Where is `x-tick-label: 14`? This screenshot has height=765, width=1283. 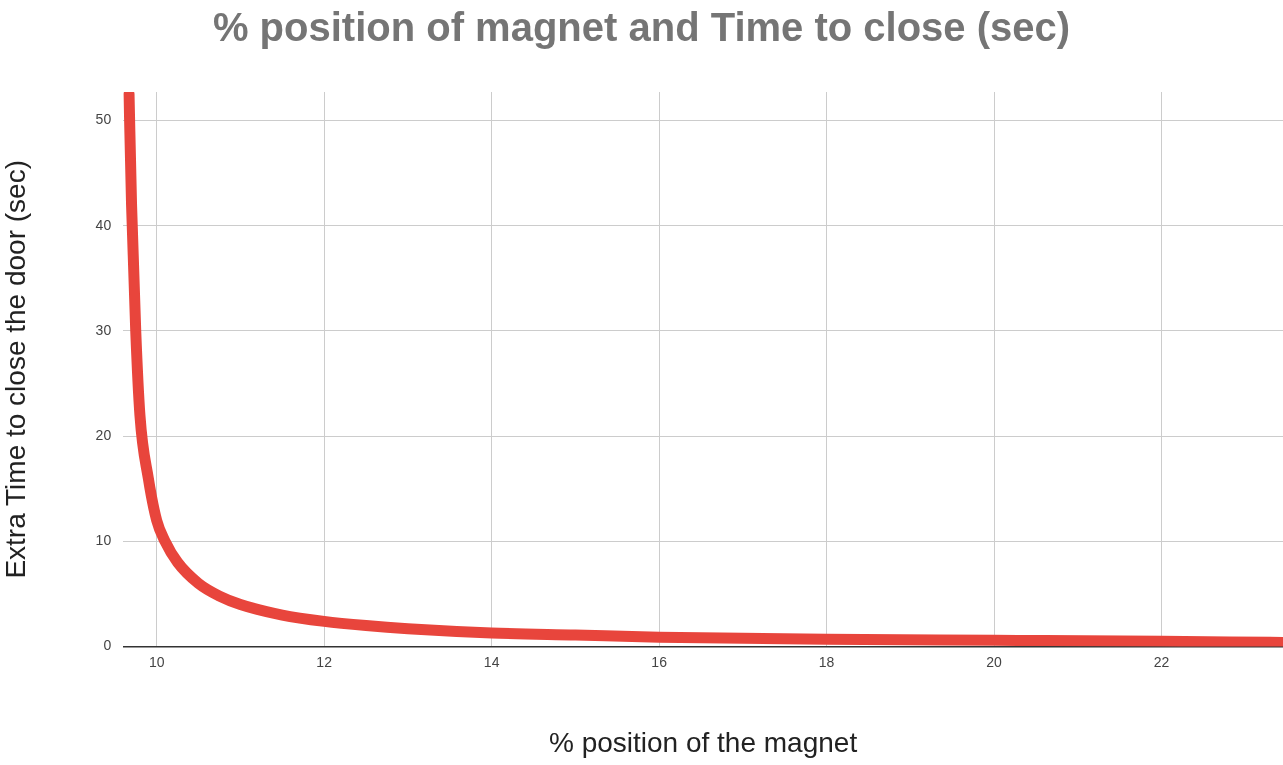
x-tick-label: 14 is located at coordinates (491, 661).